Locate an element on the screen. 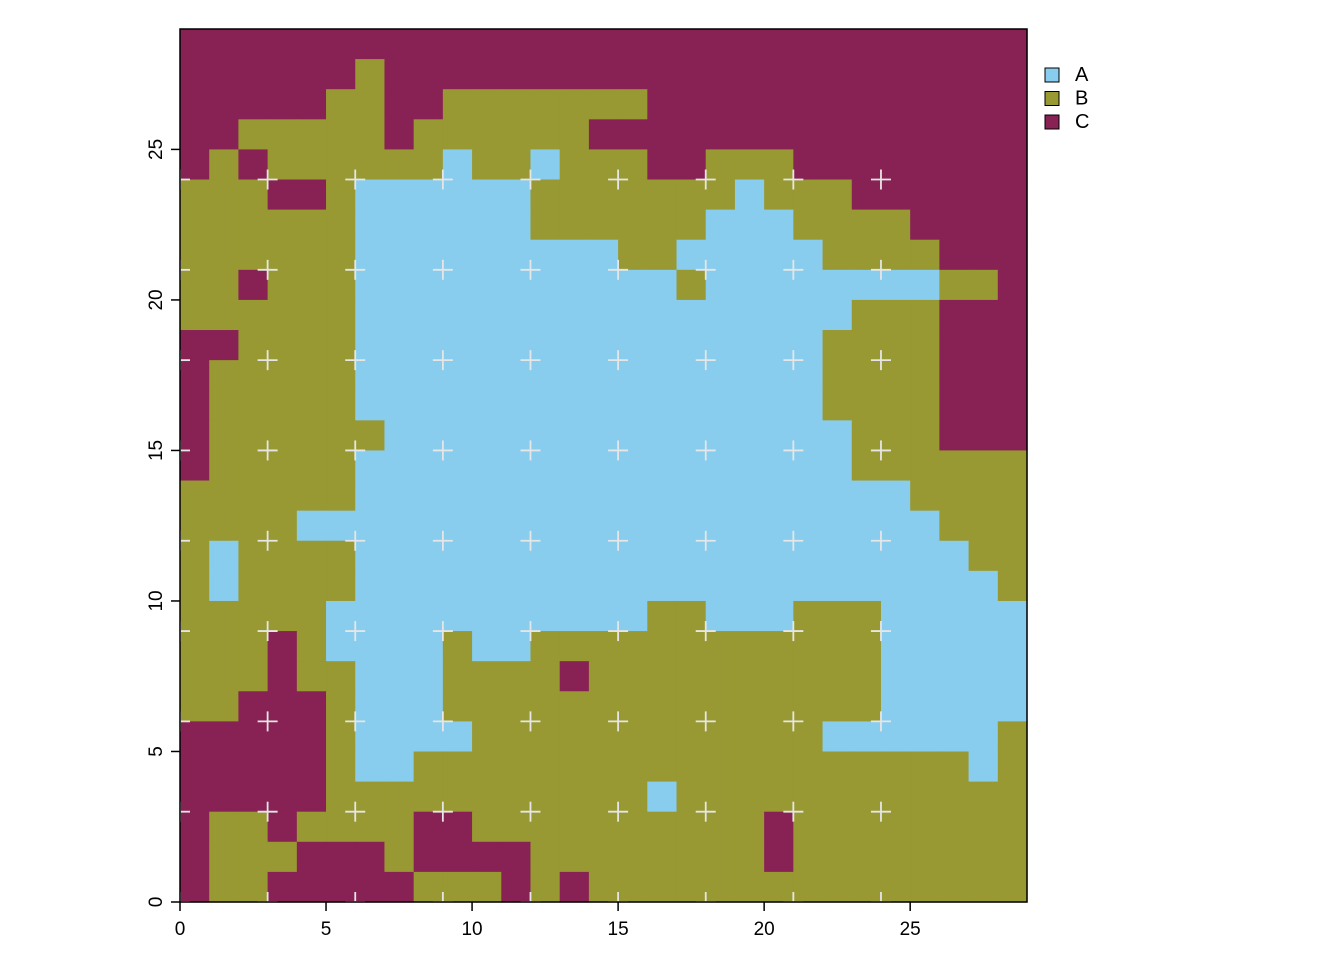 The height and width of the screenshot is (960, 1344). cell-2-10-B is located at coordinates (253, 586).